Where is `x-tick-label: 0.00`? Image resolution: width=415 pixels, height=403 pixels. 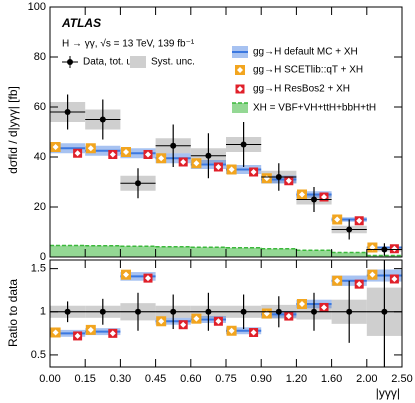
x-tick-label: 0.00 is located at coordinates (49, 379).